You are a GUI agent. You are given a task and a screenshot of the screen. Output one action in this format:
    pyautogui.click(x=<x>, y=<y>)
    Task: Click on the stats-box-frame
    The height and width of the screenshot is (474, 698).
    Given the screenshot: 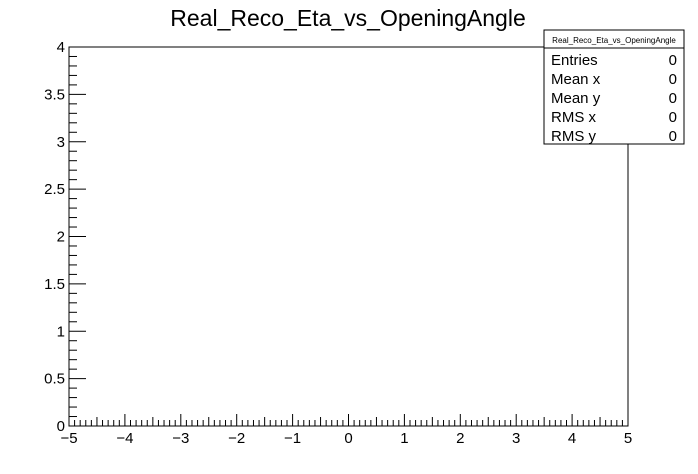 What is the action you would take?
    pyautogui.click(x=614, y=87)
    